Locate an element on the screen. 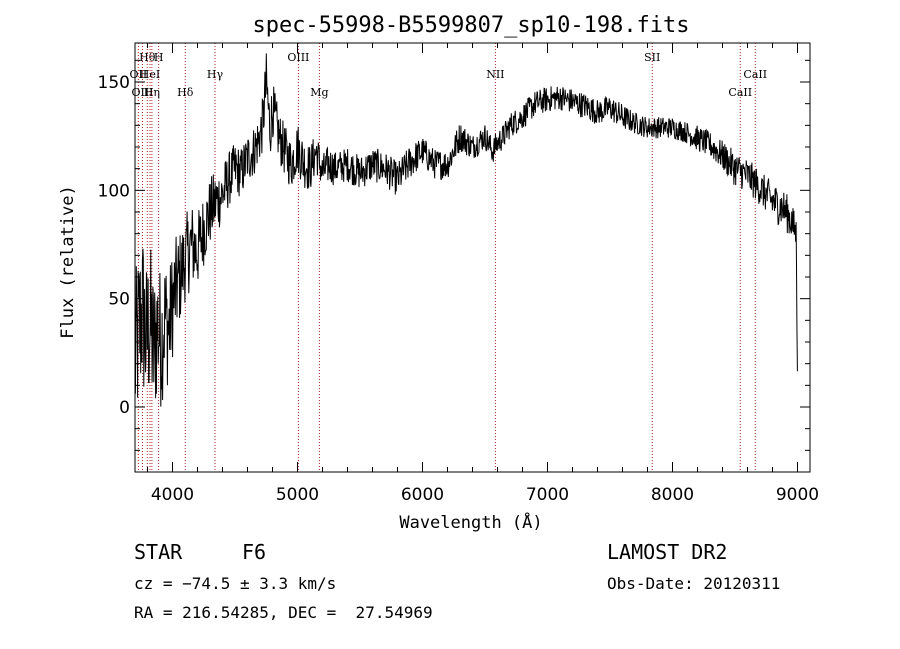  y-tick-label: 100 is located at coordinates (114, 191).